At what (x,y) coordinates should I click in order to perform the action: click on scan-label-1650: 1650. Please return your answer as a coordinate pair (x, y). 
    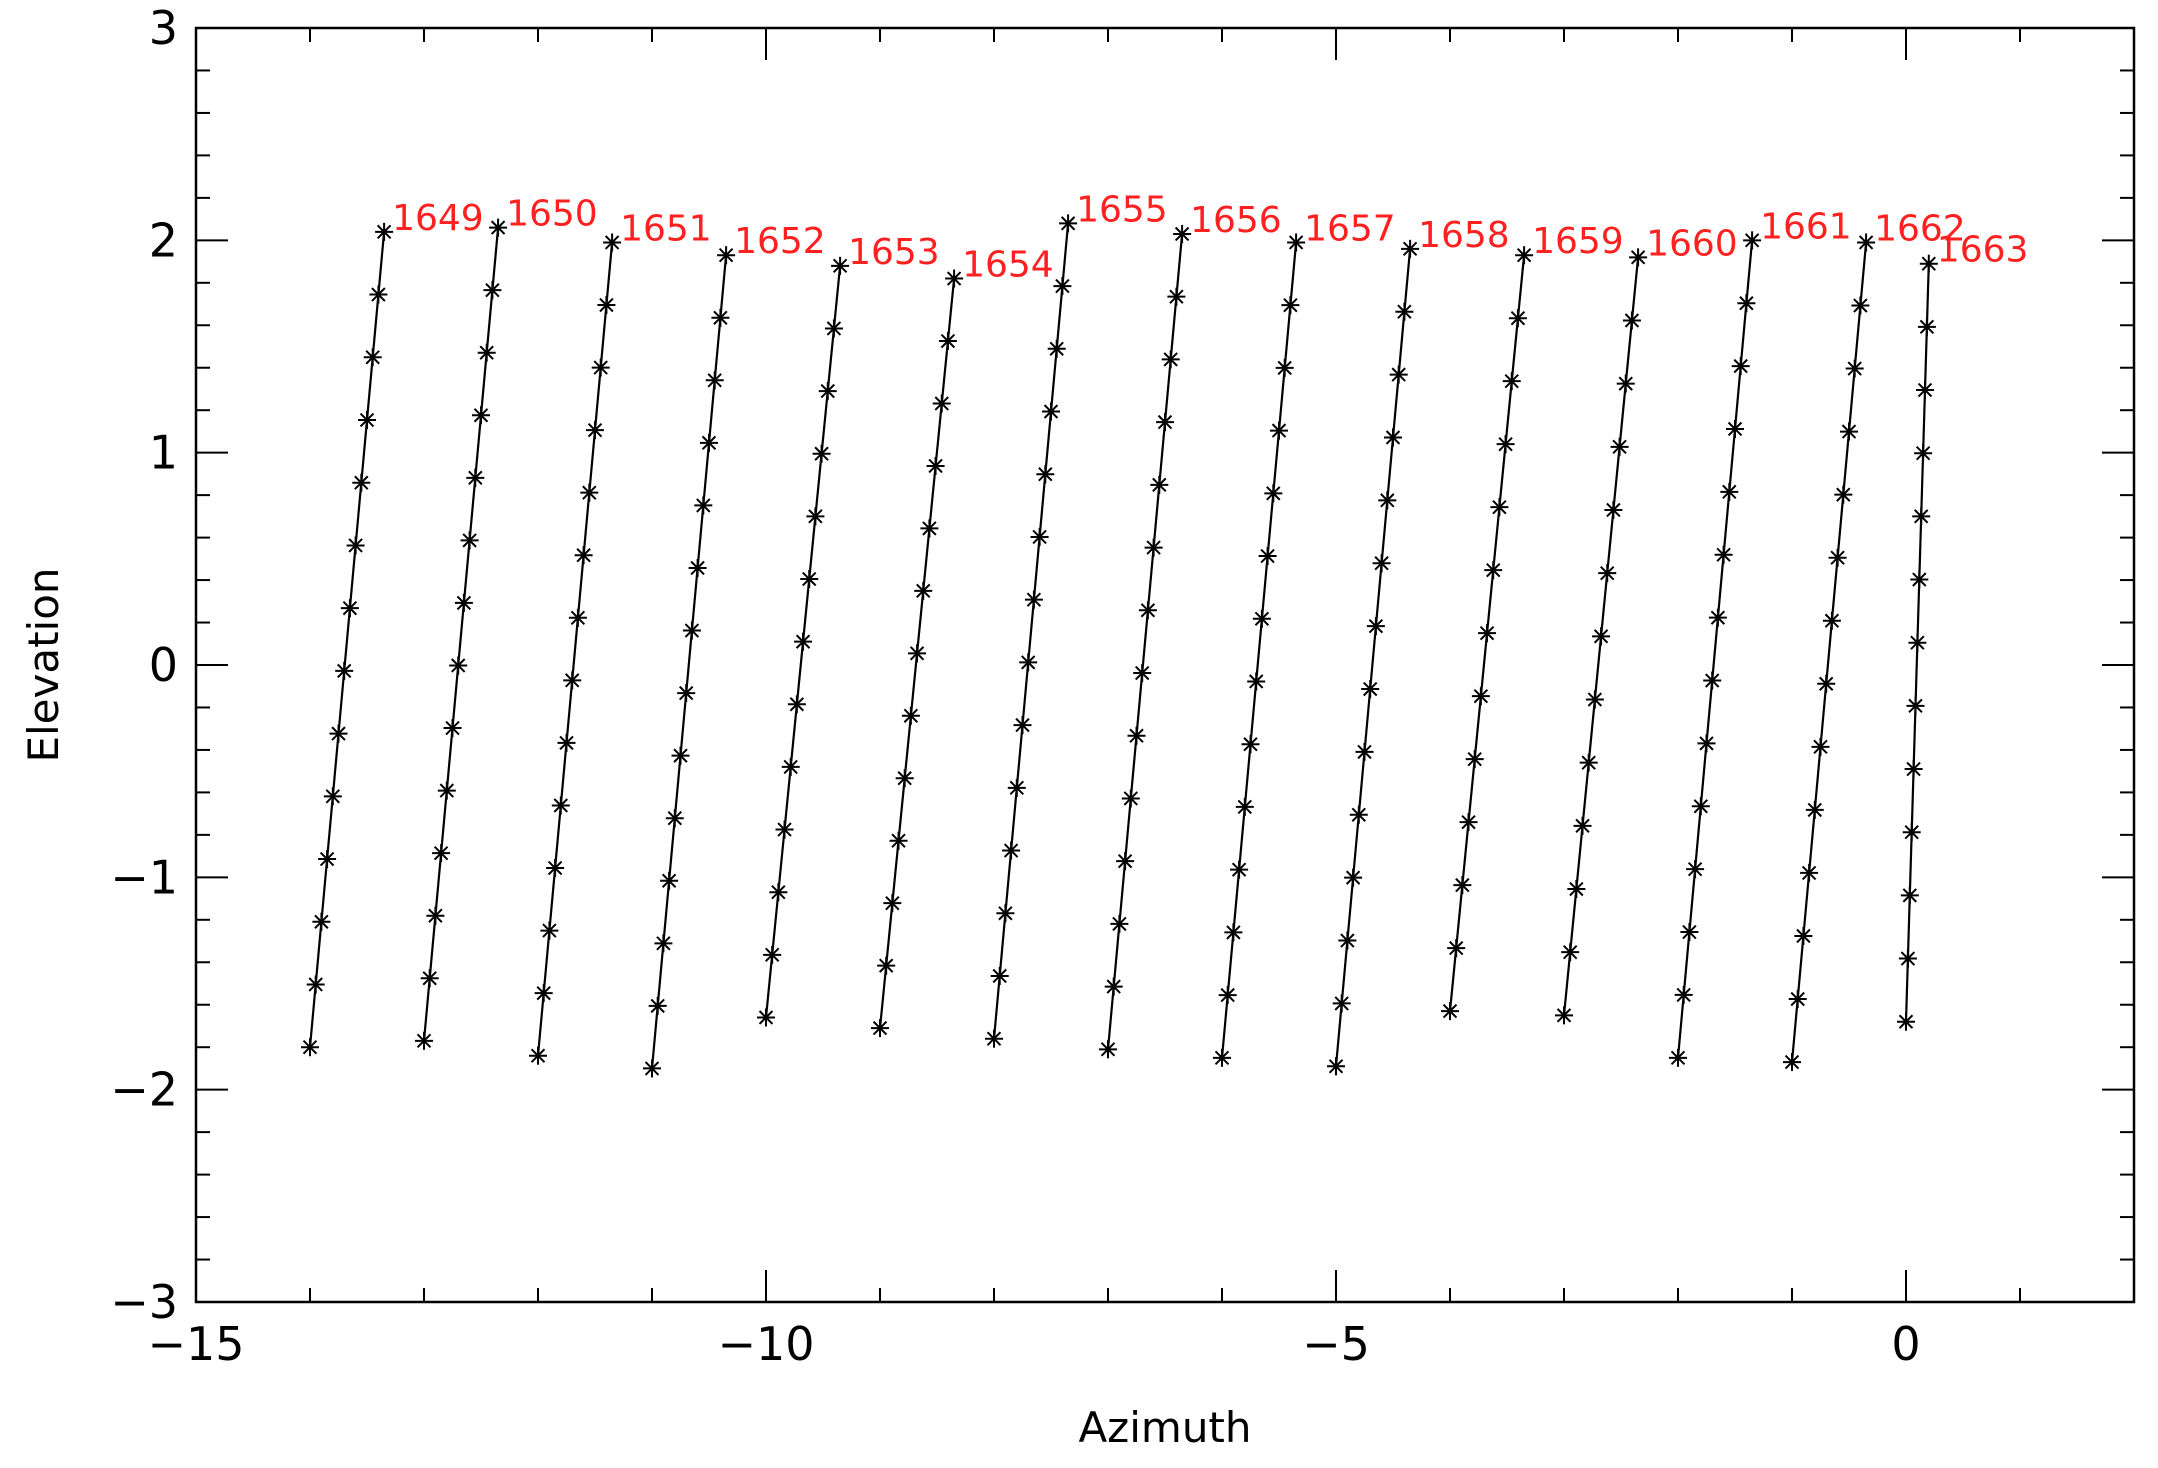
    Looking at the image, I should click on (552, 214).